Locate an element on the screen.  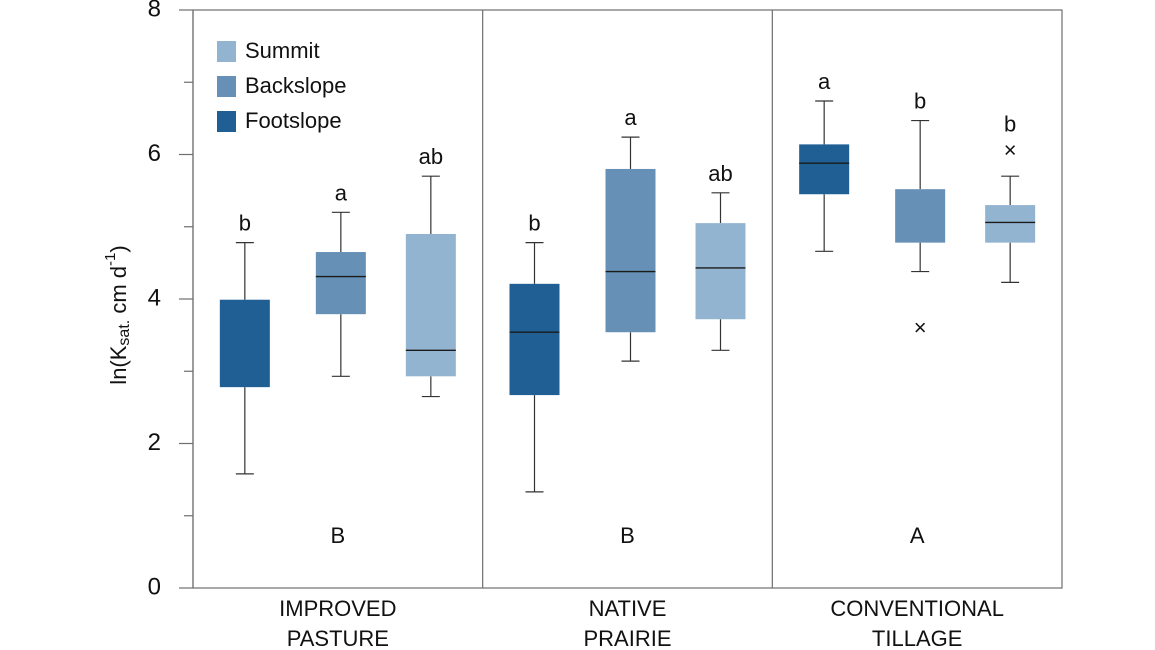
svg-text: ln(Ksat. cm d-1) is located at coordinates (117, 314).